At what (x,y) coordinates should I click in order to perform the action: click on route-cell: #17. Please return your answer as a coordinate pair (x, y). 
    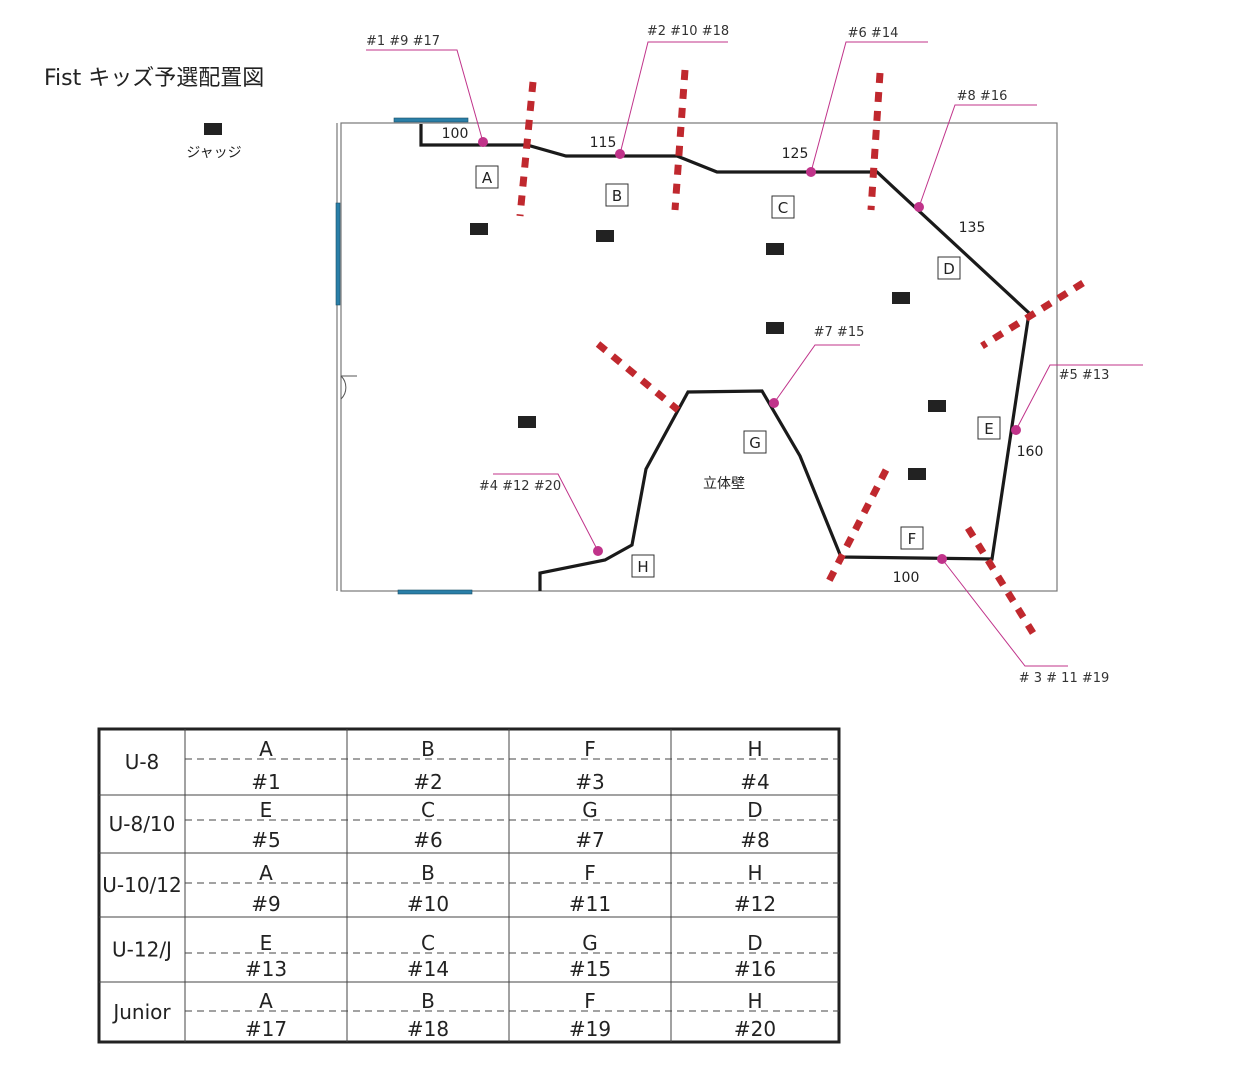
    Looking at the image, I should click on (266, 1029).